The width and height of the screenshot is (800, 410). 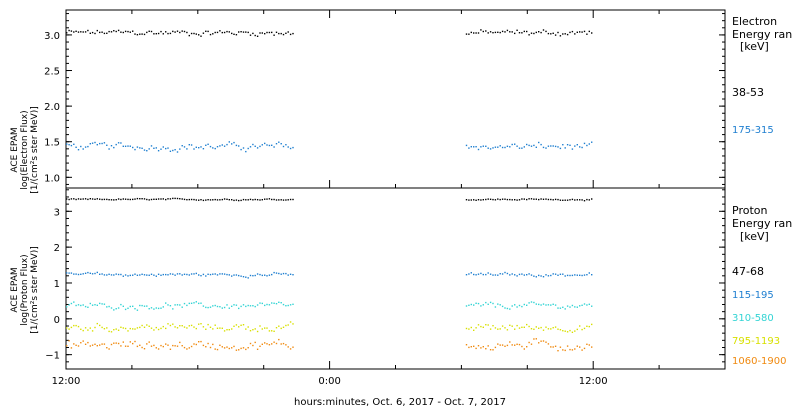 What do you see at coordinates (759, 316) in the screenshot?
I see `proton-legend: 47-68 115-195 310-580 795-1193 1060-1900` at bounding box center [759, 316].